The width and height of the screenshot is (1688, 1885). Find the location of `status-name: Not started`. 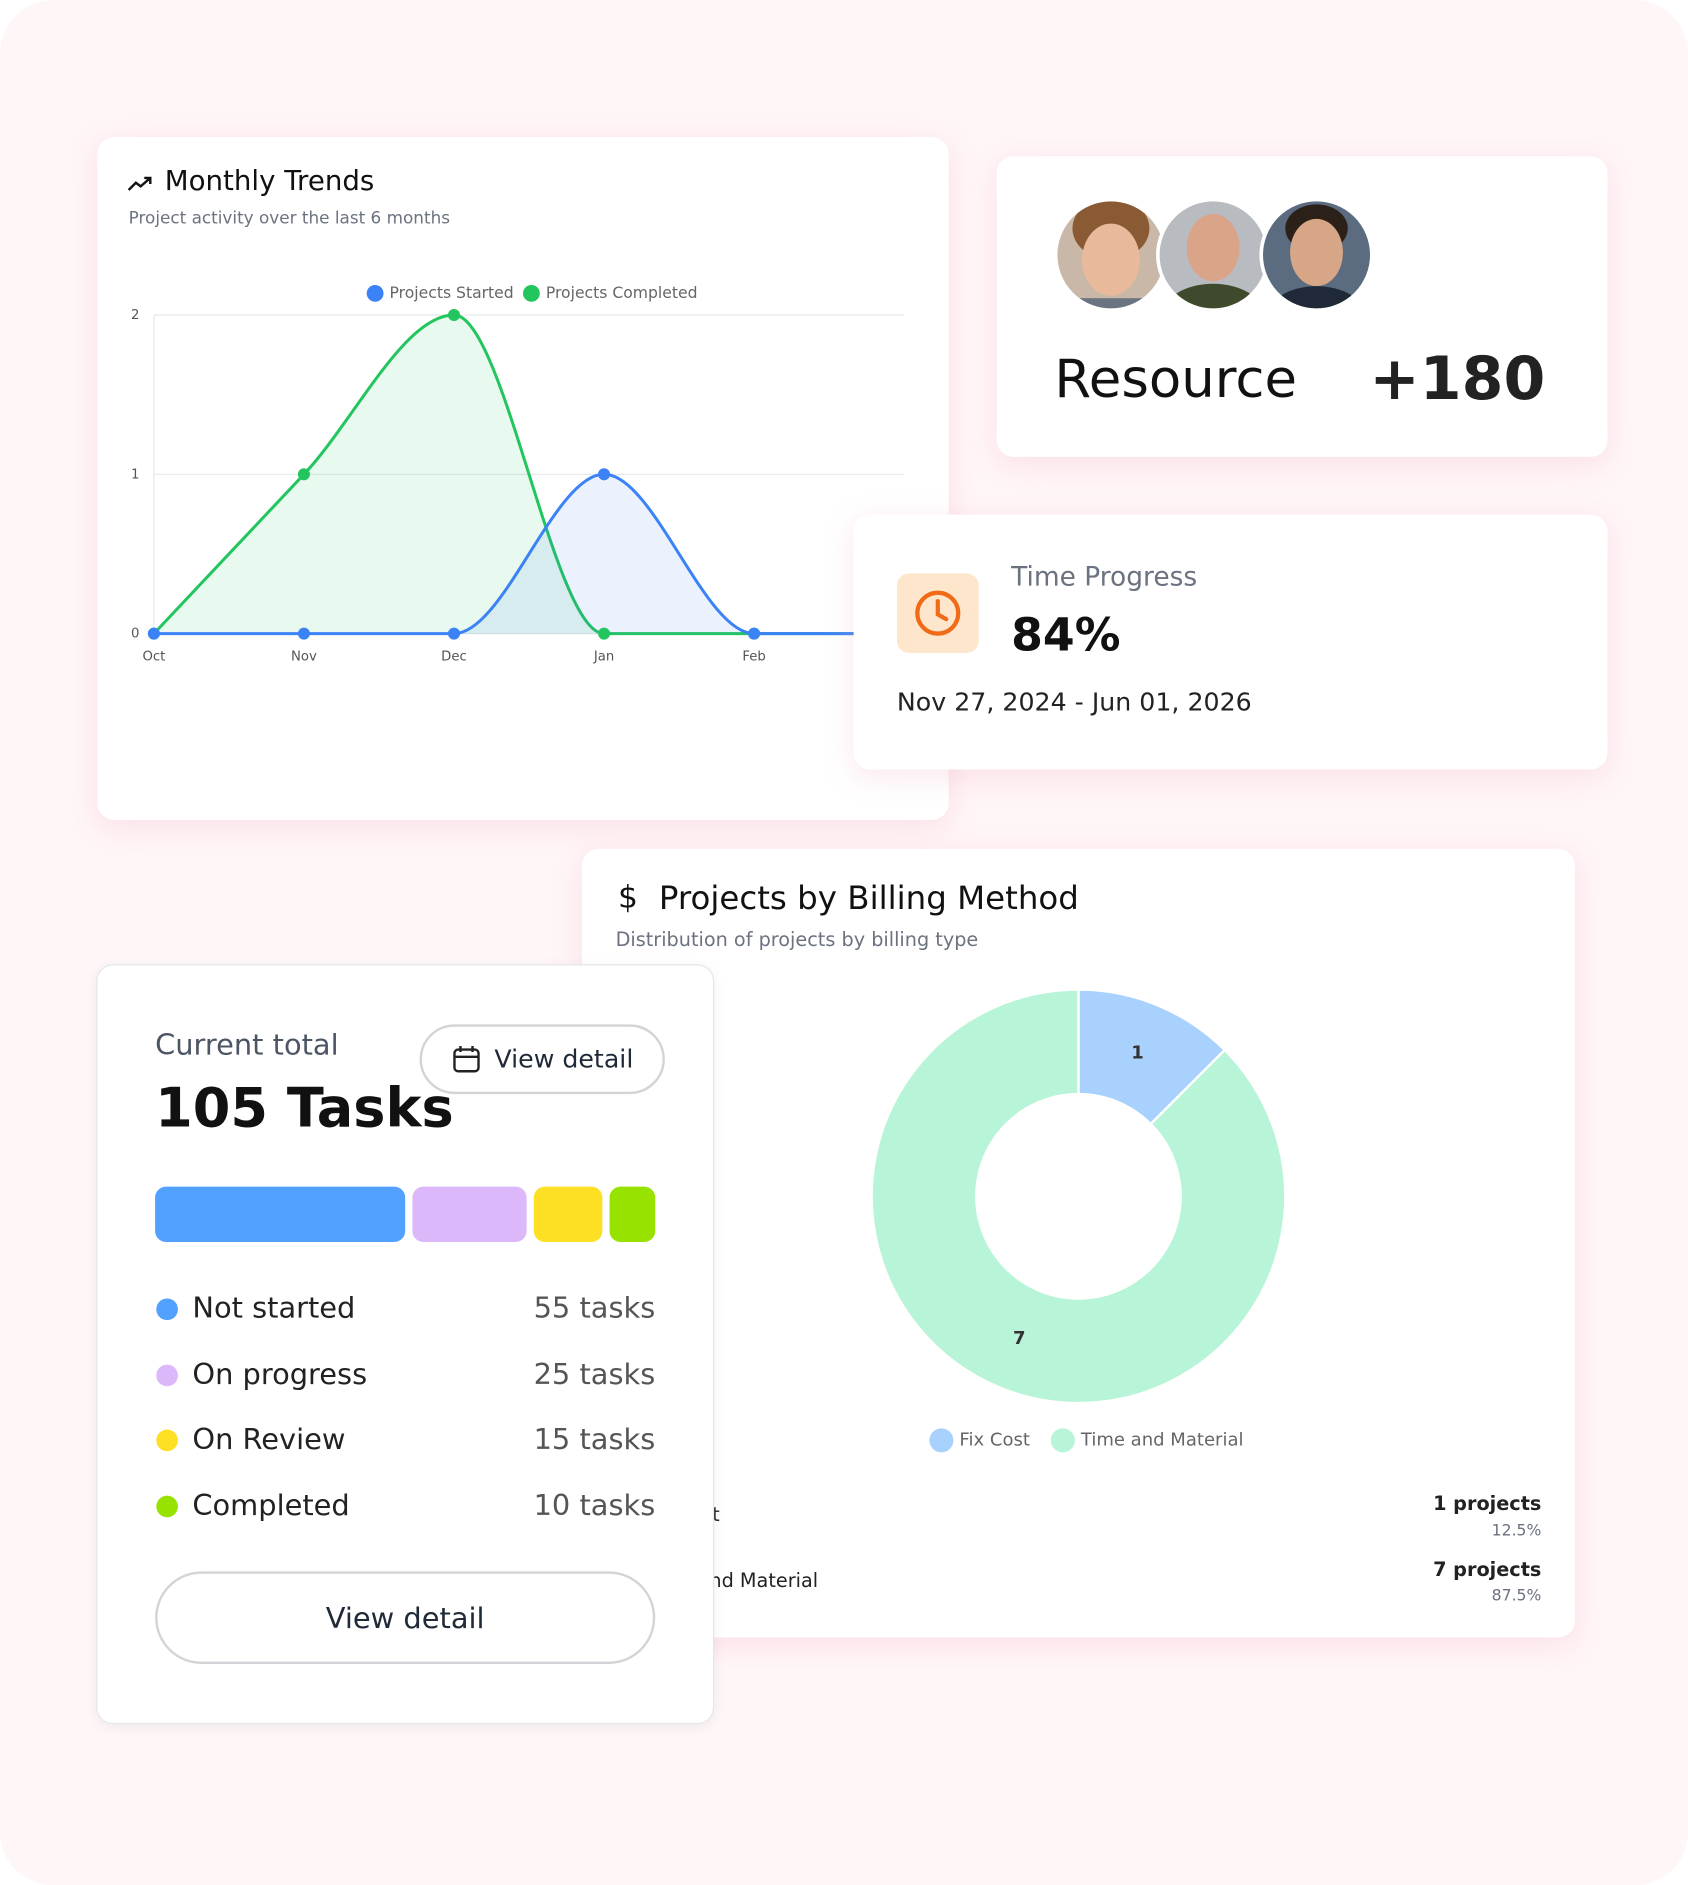

status-name: Not started is located at coordinates (274, 1308).